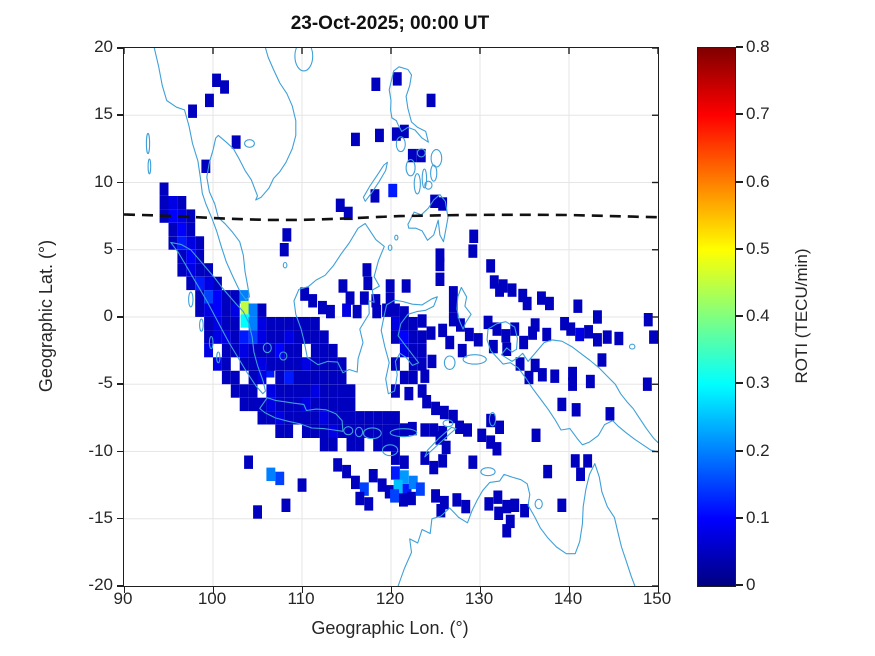  Describe the element at coordinates (758, 315) in the screenshot. I see `colorbar-tick-label: 0.4` at that location.